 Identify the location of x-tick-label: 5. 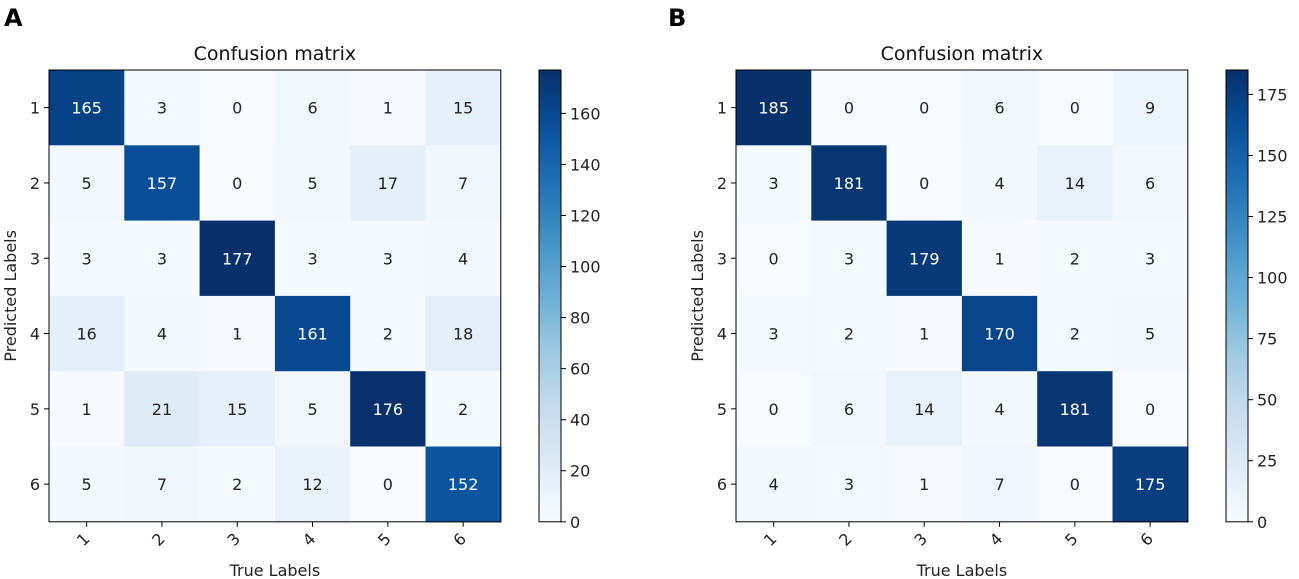
(1071, 539).